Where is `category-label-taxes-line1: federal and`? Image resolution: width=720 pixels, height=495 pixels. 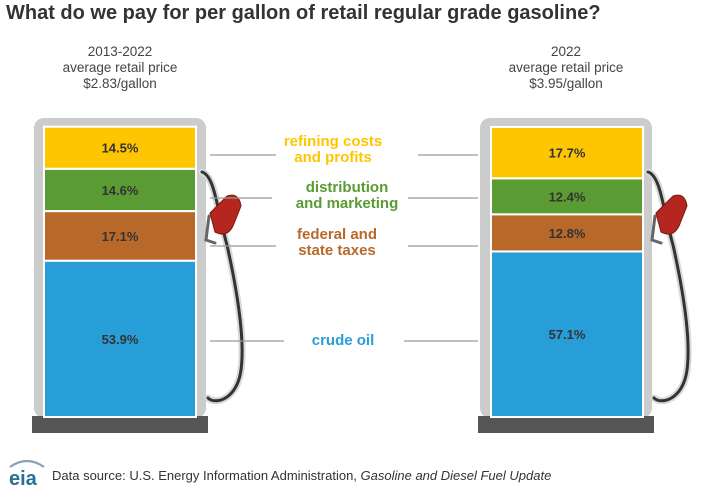
category-label-taxes-line1: federal and is located at coordinates (337, 234).